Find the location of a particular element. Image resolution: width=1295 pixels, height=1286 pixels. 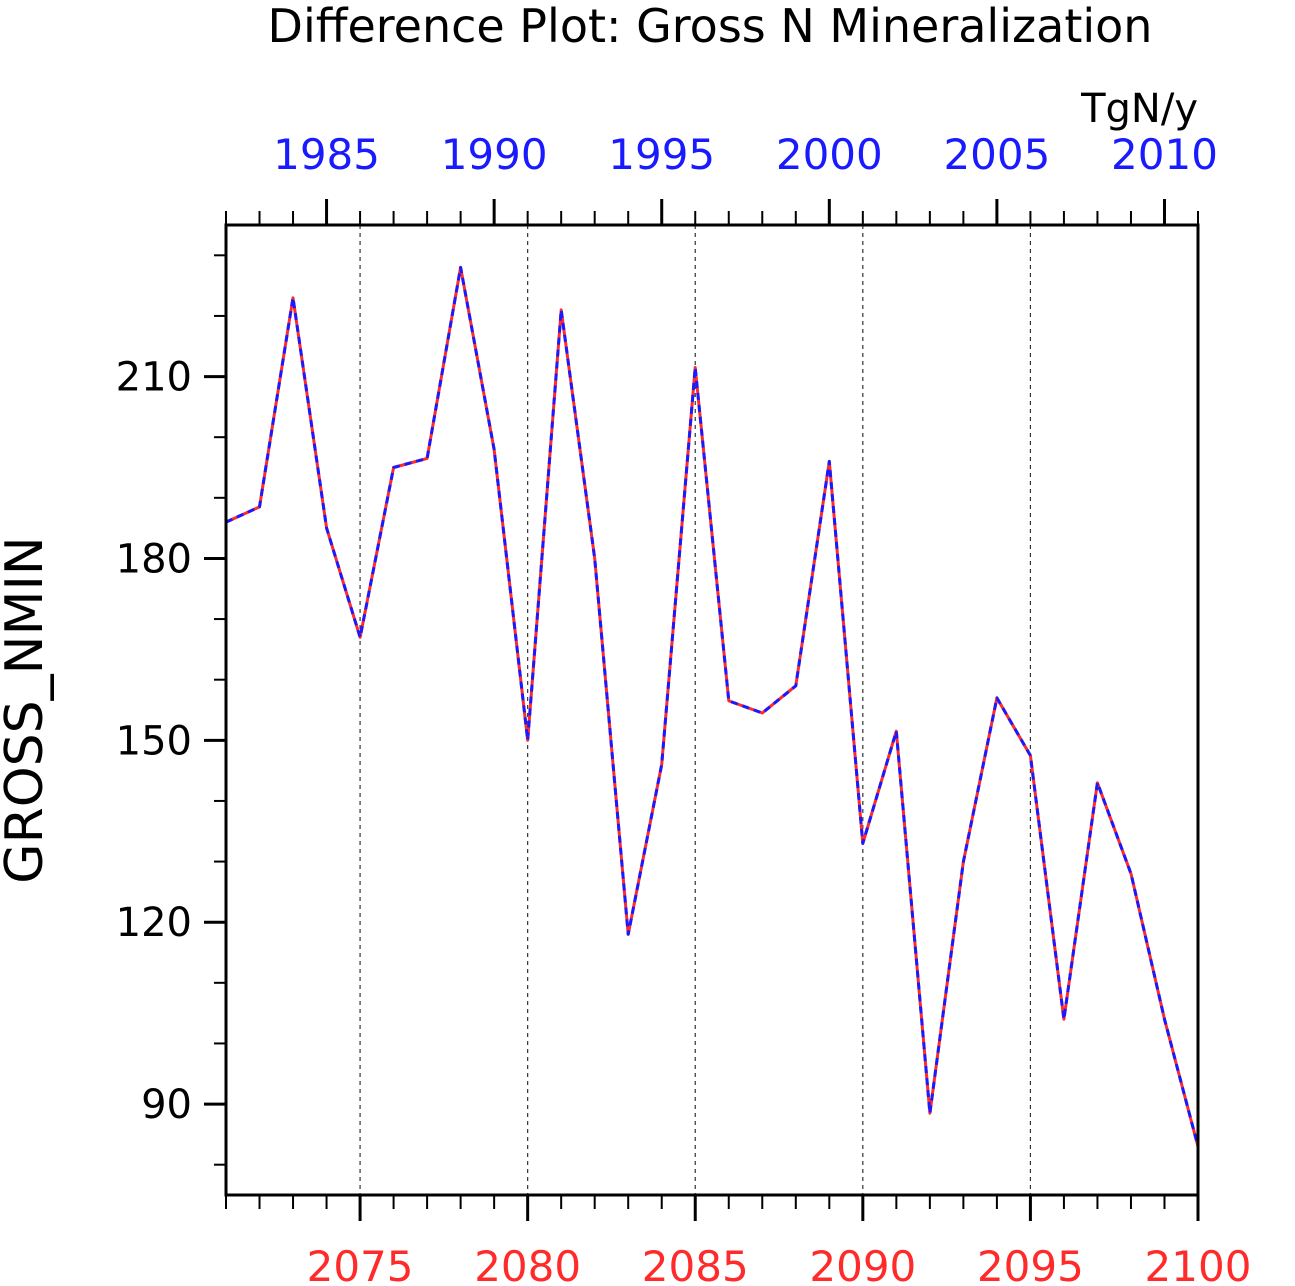

top-tick-label: 2005 is located at coordinates (996, 154).